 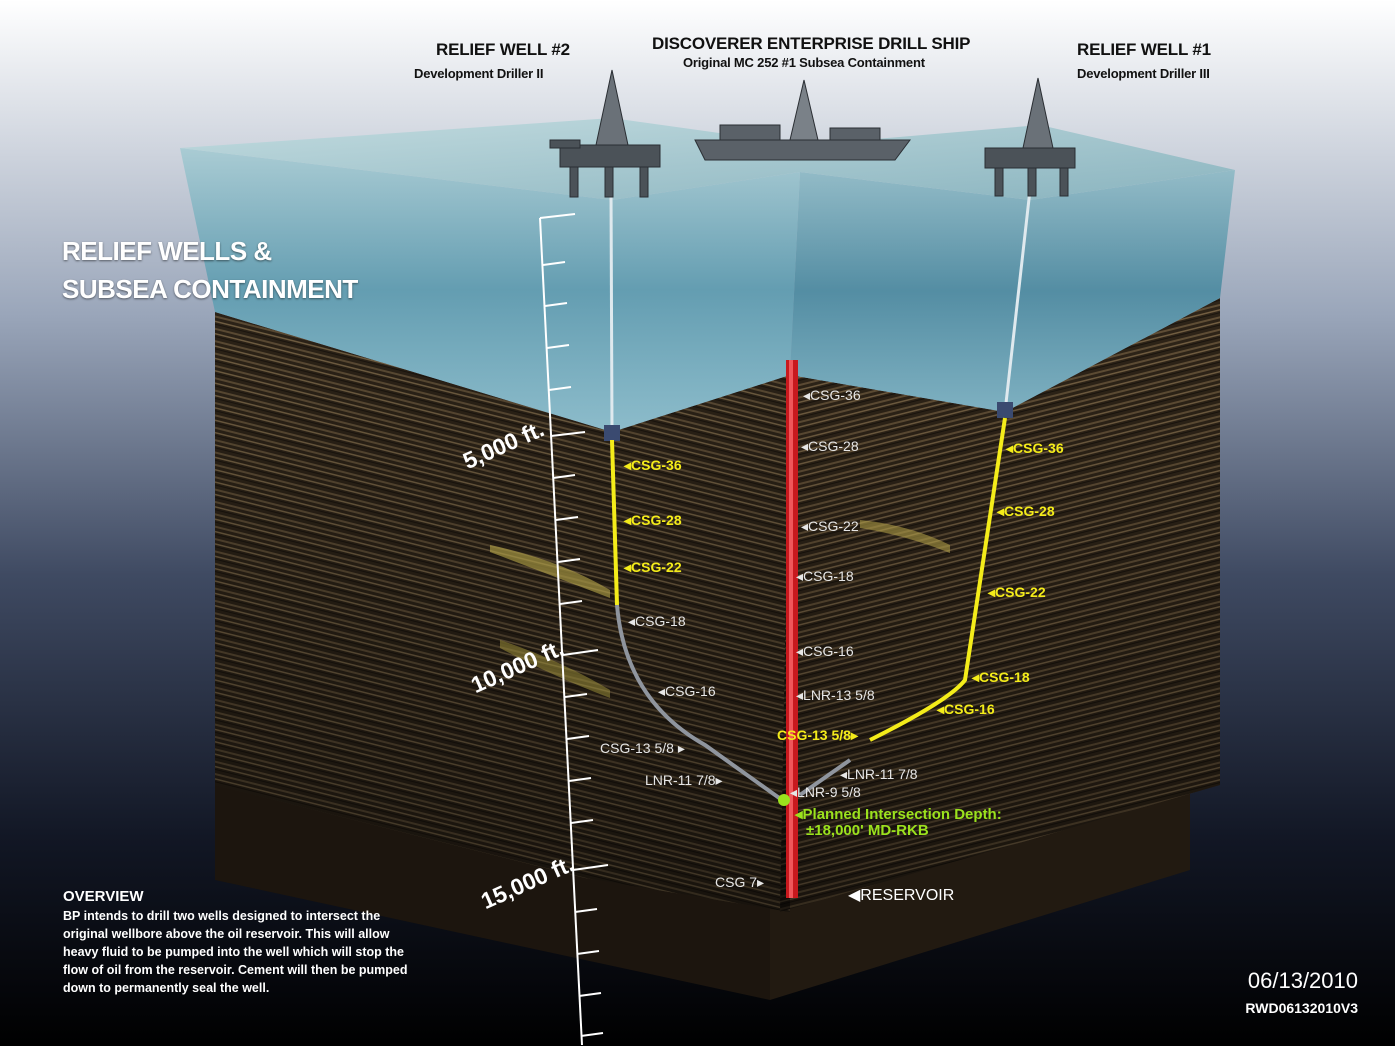 I want to click on water-face-right, so click(x=1012, y=291).